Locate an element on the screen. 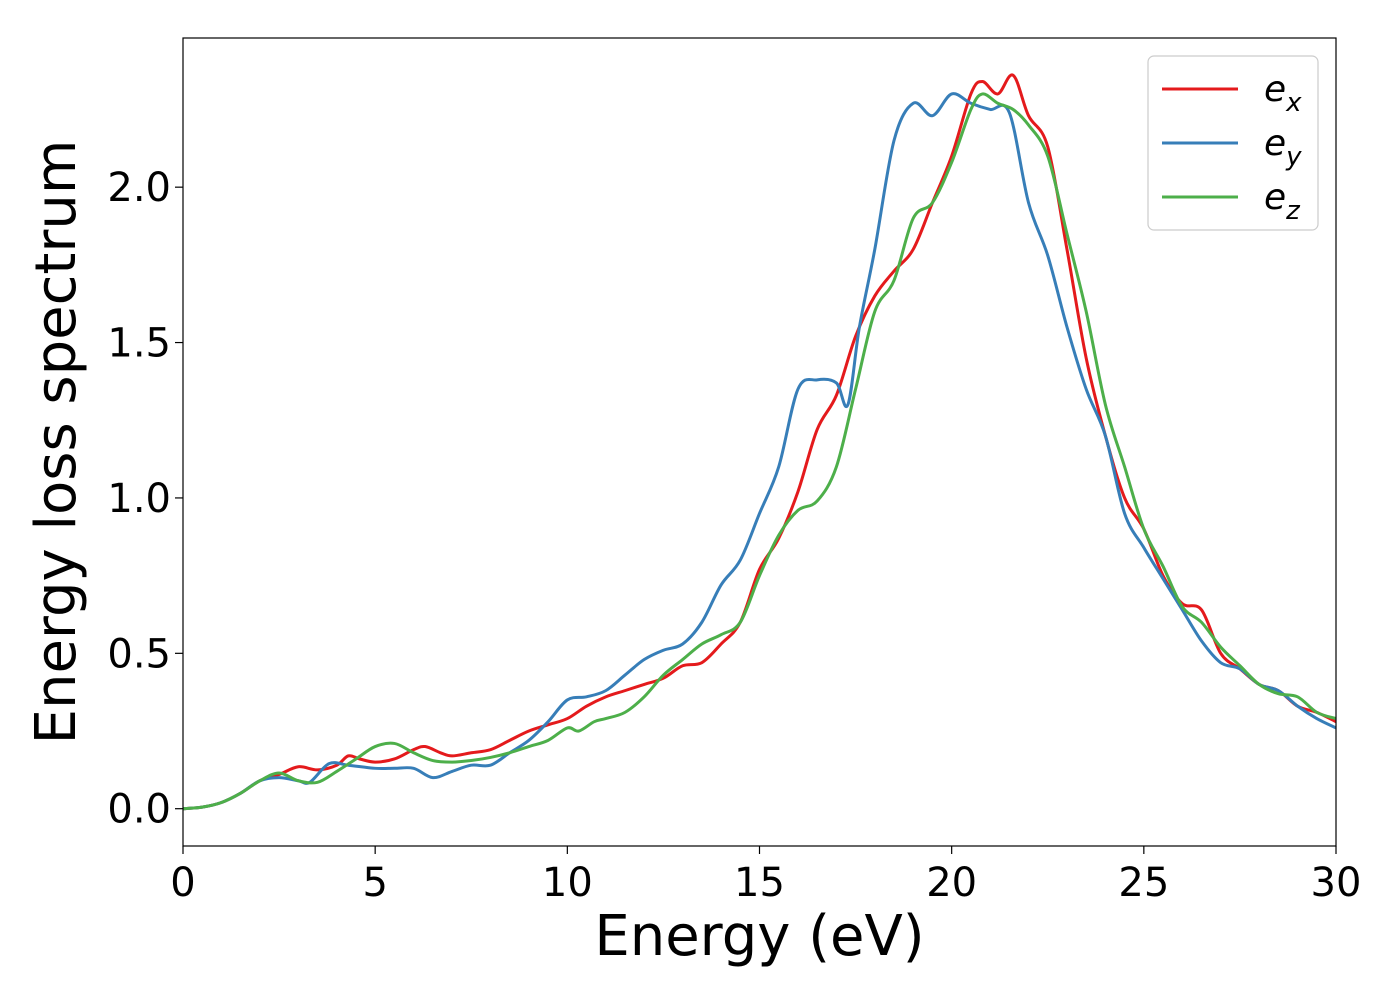 This screenshot has height=1000, width=1400. y-tick-label: 2.0 is located at coordinates (139, 188).